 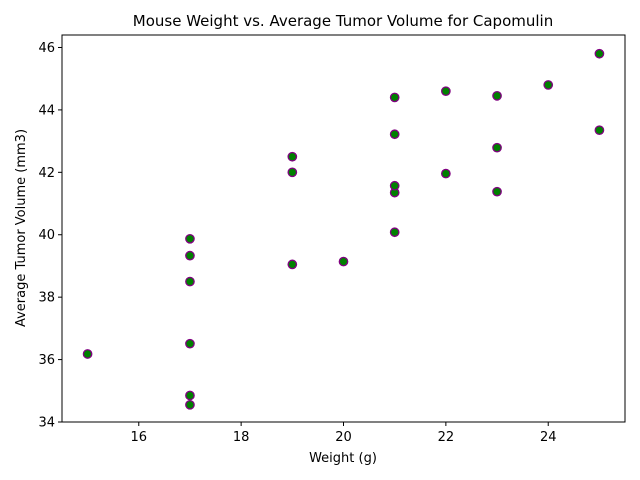 What do you see at coordinates (343, 437) in the screenshot?
I see `x-tick-label: 20` at bounding box center [343, 437].